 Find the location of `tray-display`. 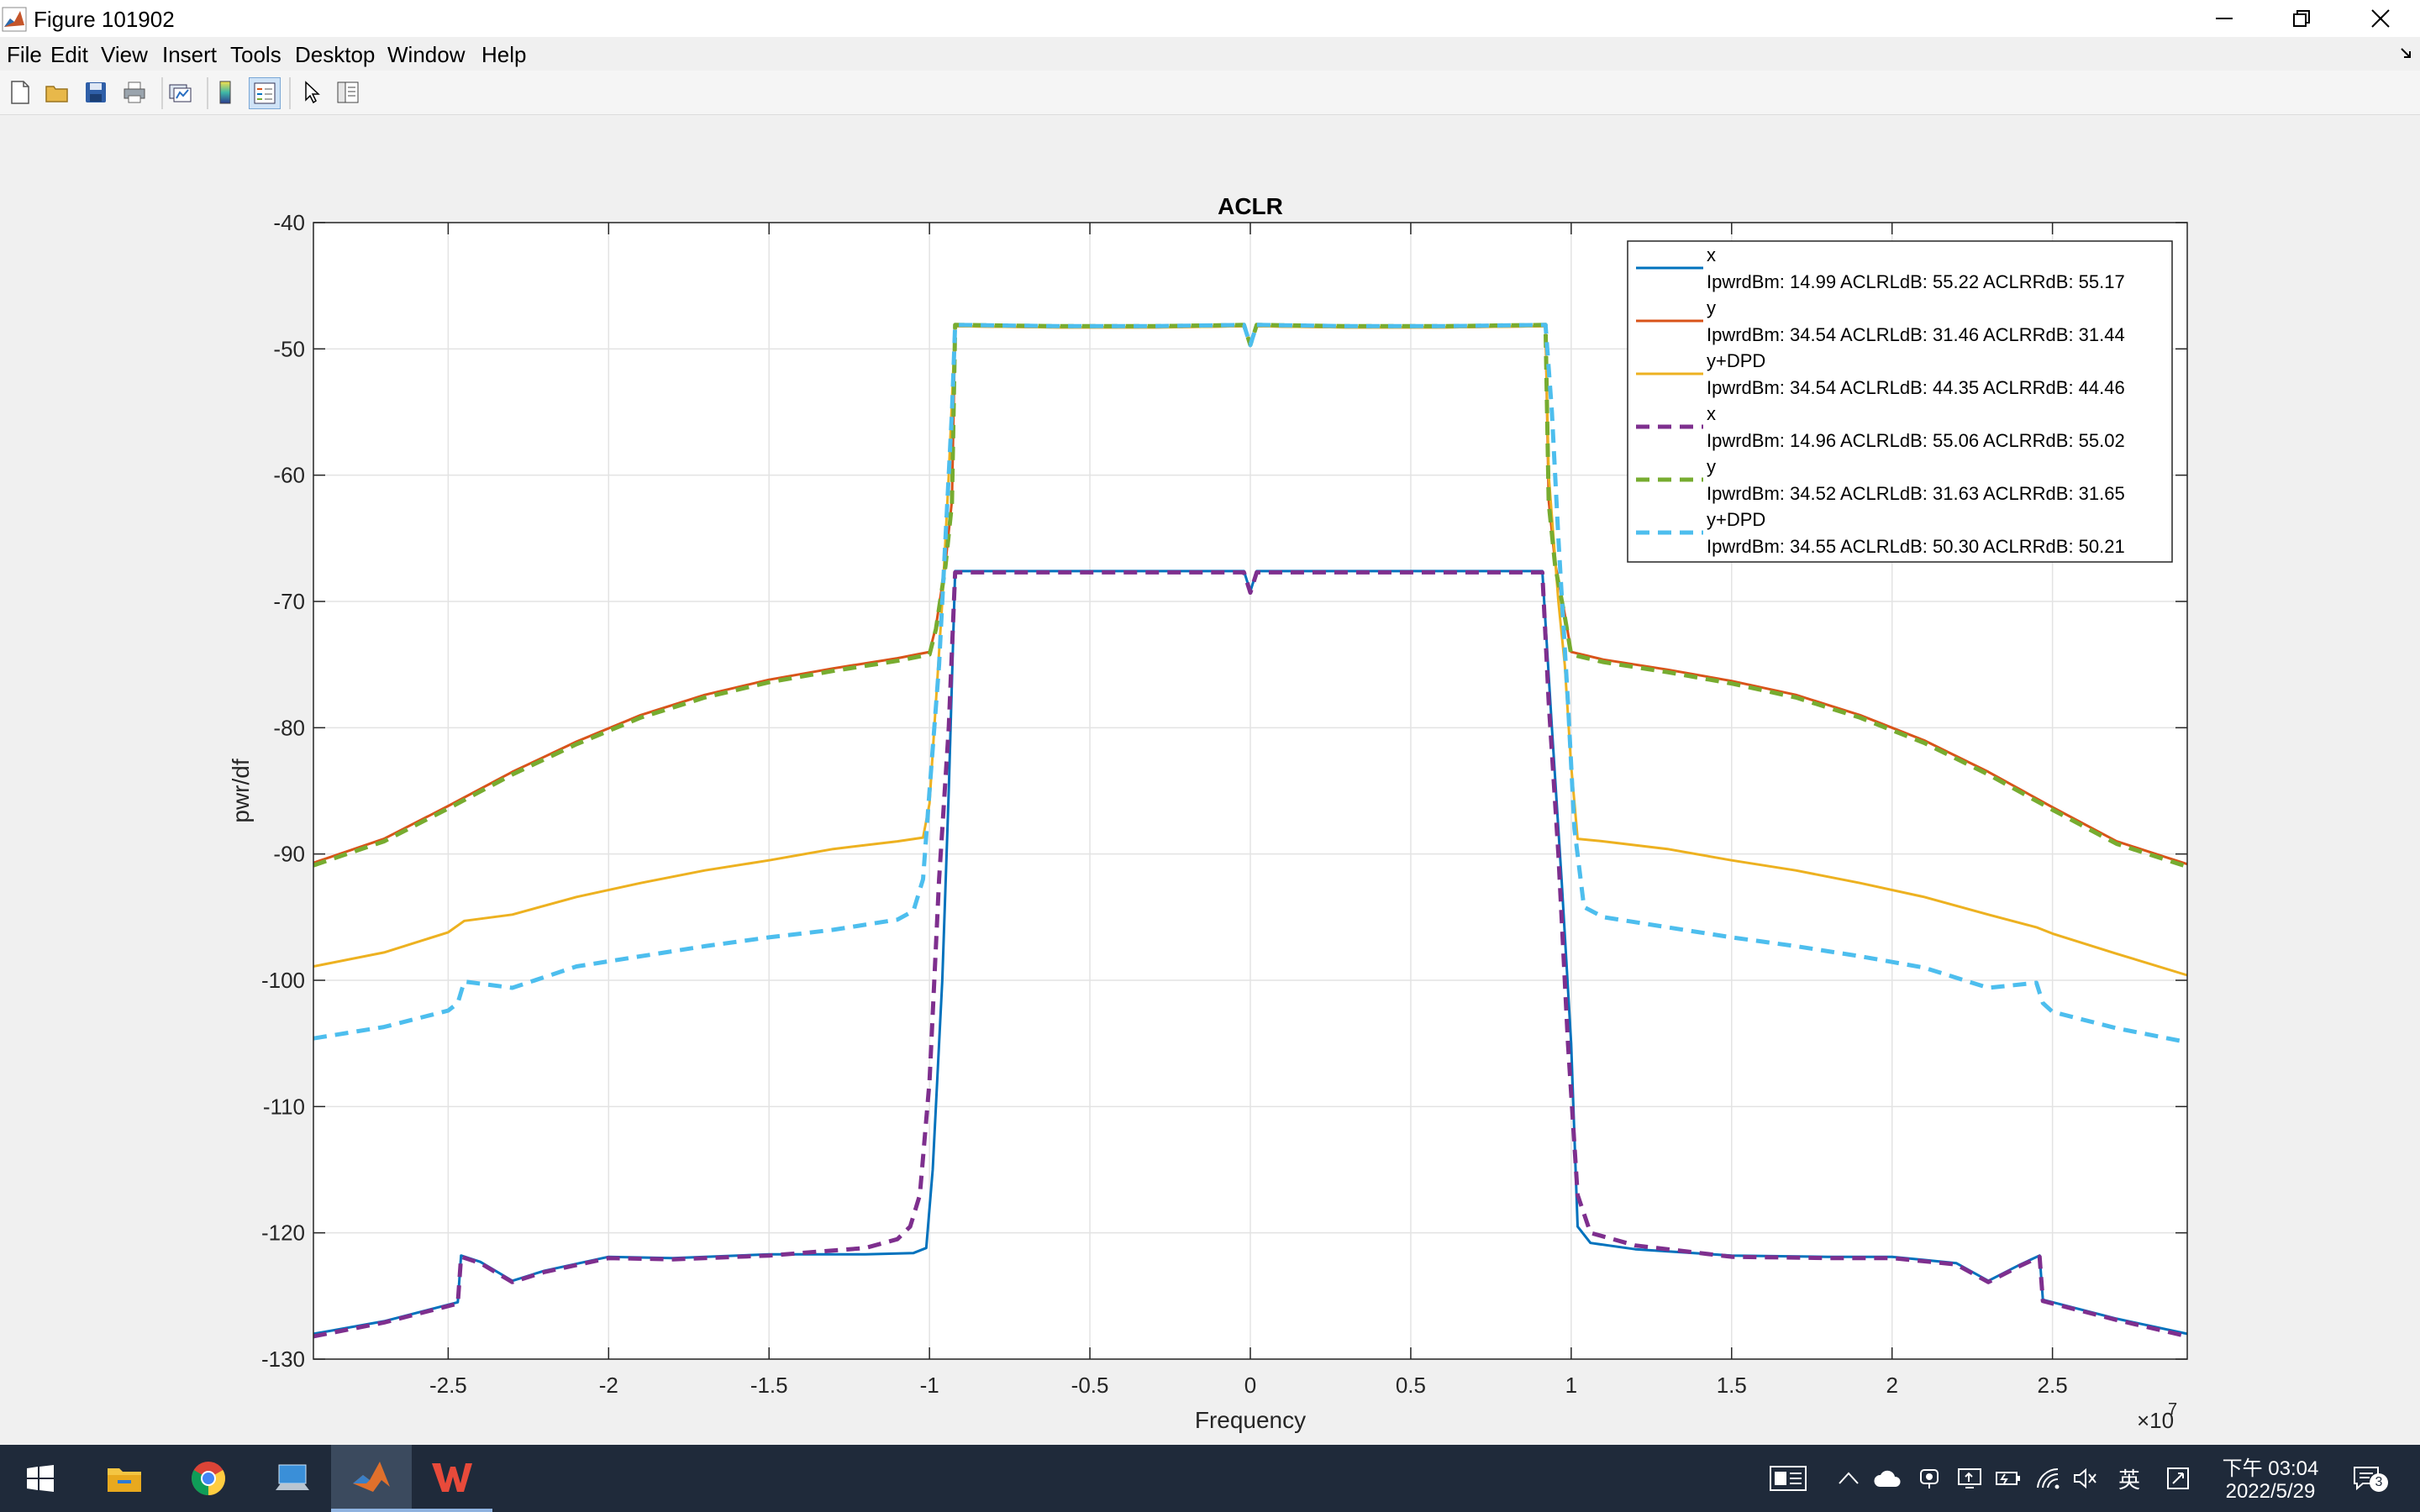

tray-display is located at coordinates (1970, 1478).